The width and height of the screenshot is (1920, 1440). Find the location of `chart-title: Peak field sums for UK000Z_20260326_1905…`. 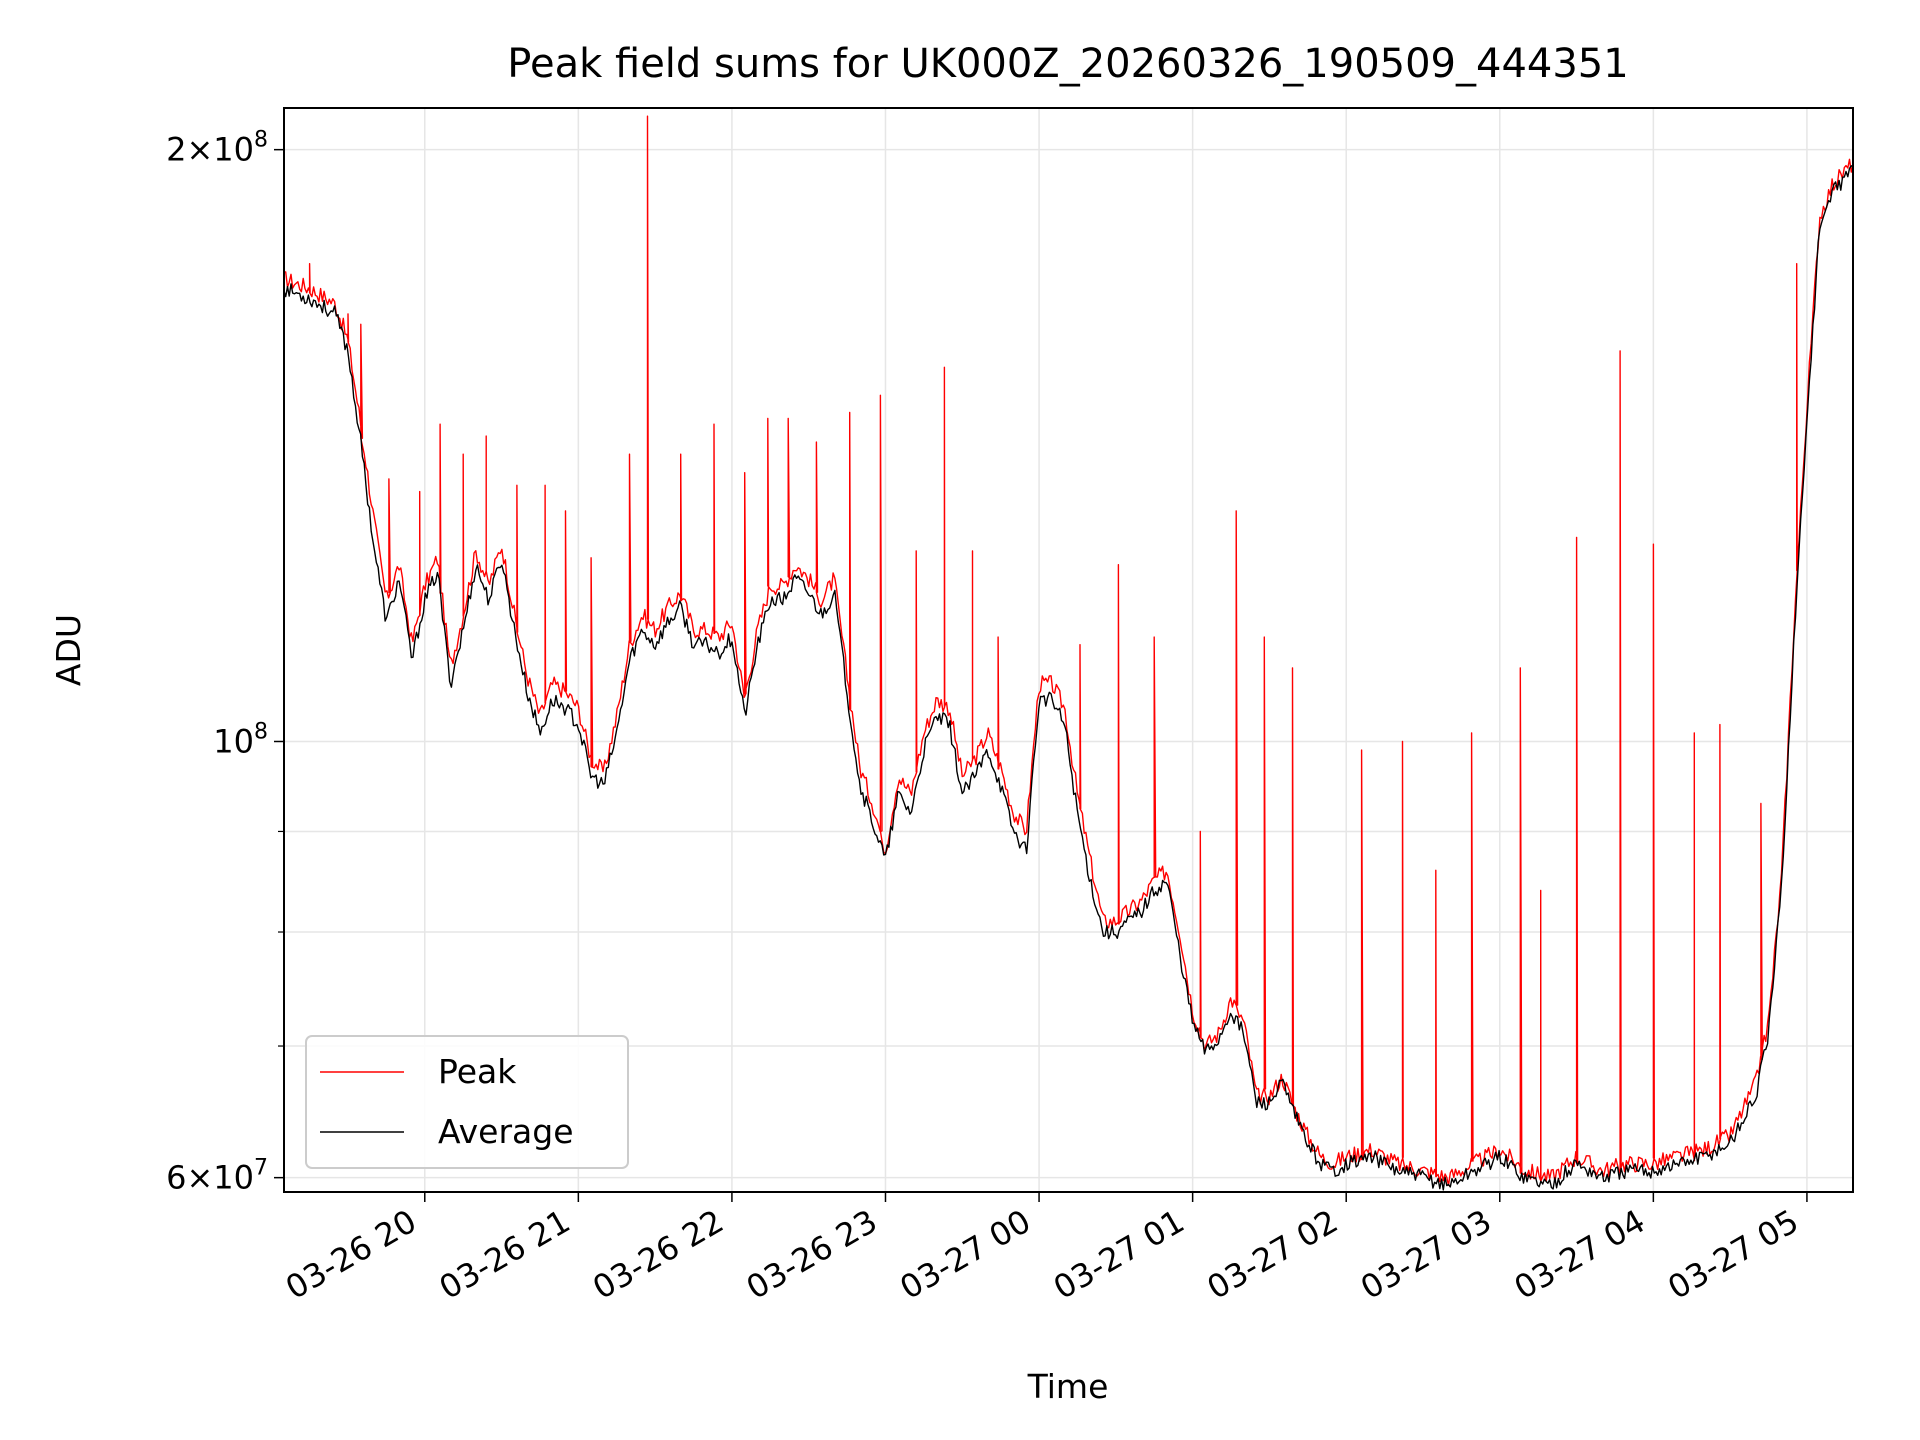

chart-title: Peak field sums for UK000Z_20260326_1905… is located at coordinates (1067, 64).